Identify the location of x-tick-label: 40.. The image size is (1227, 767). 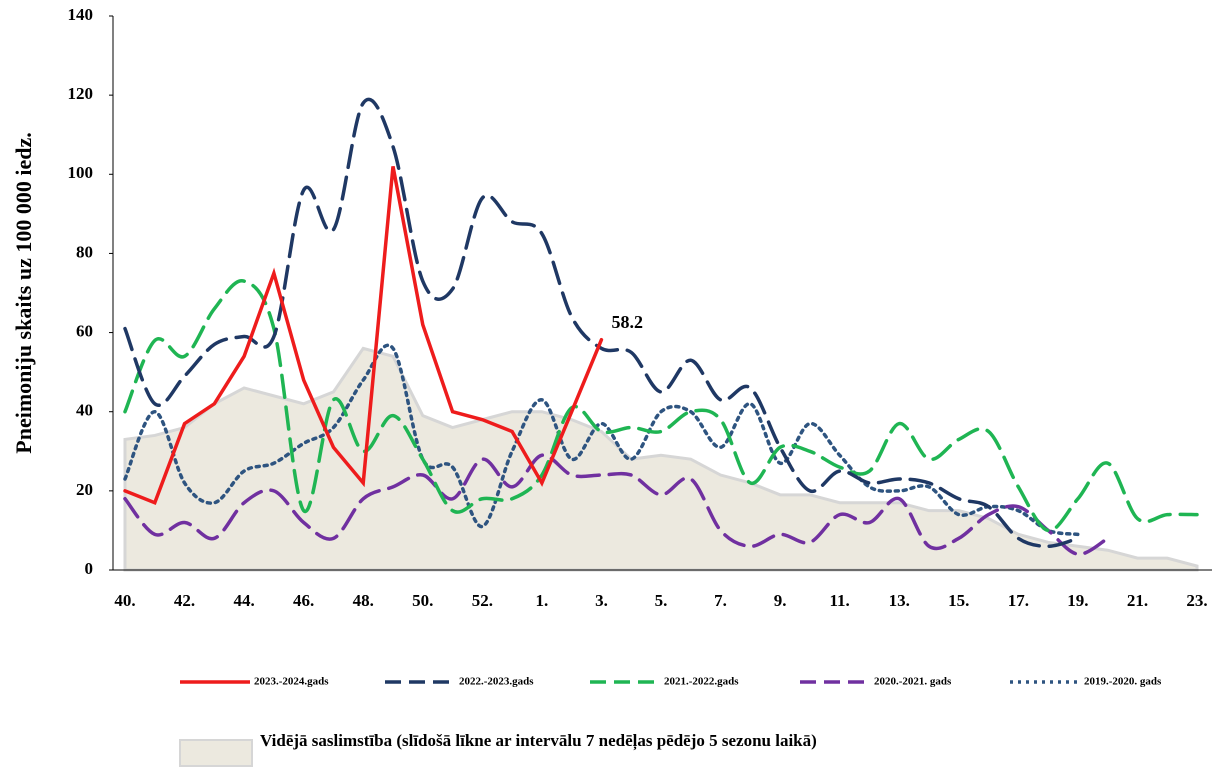
(124, 600).